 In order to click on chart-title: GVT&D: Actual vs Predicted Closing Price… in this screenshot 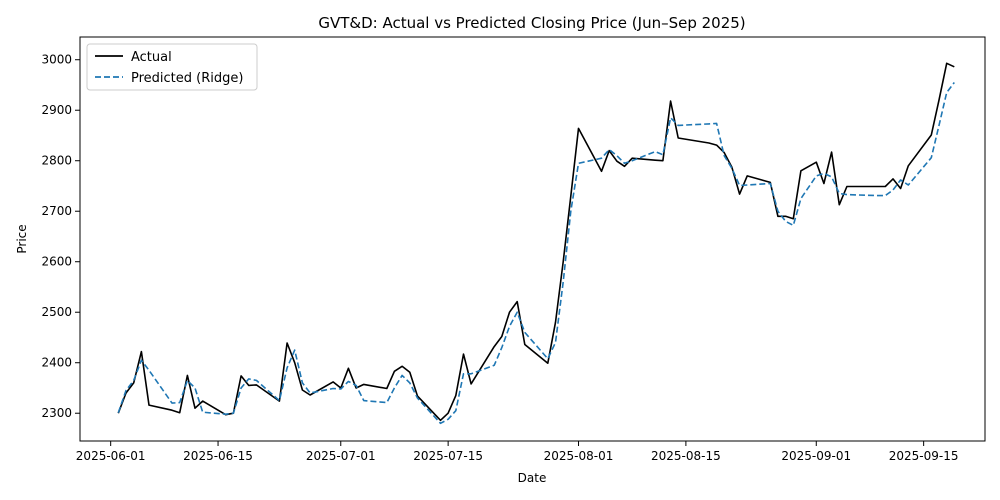, I will do `click(531, 23)`.